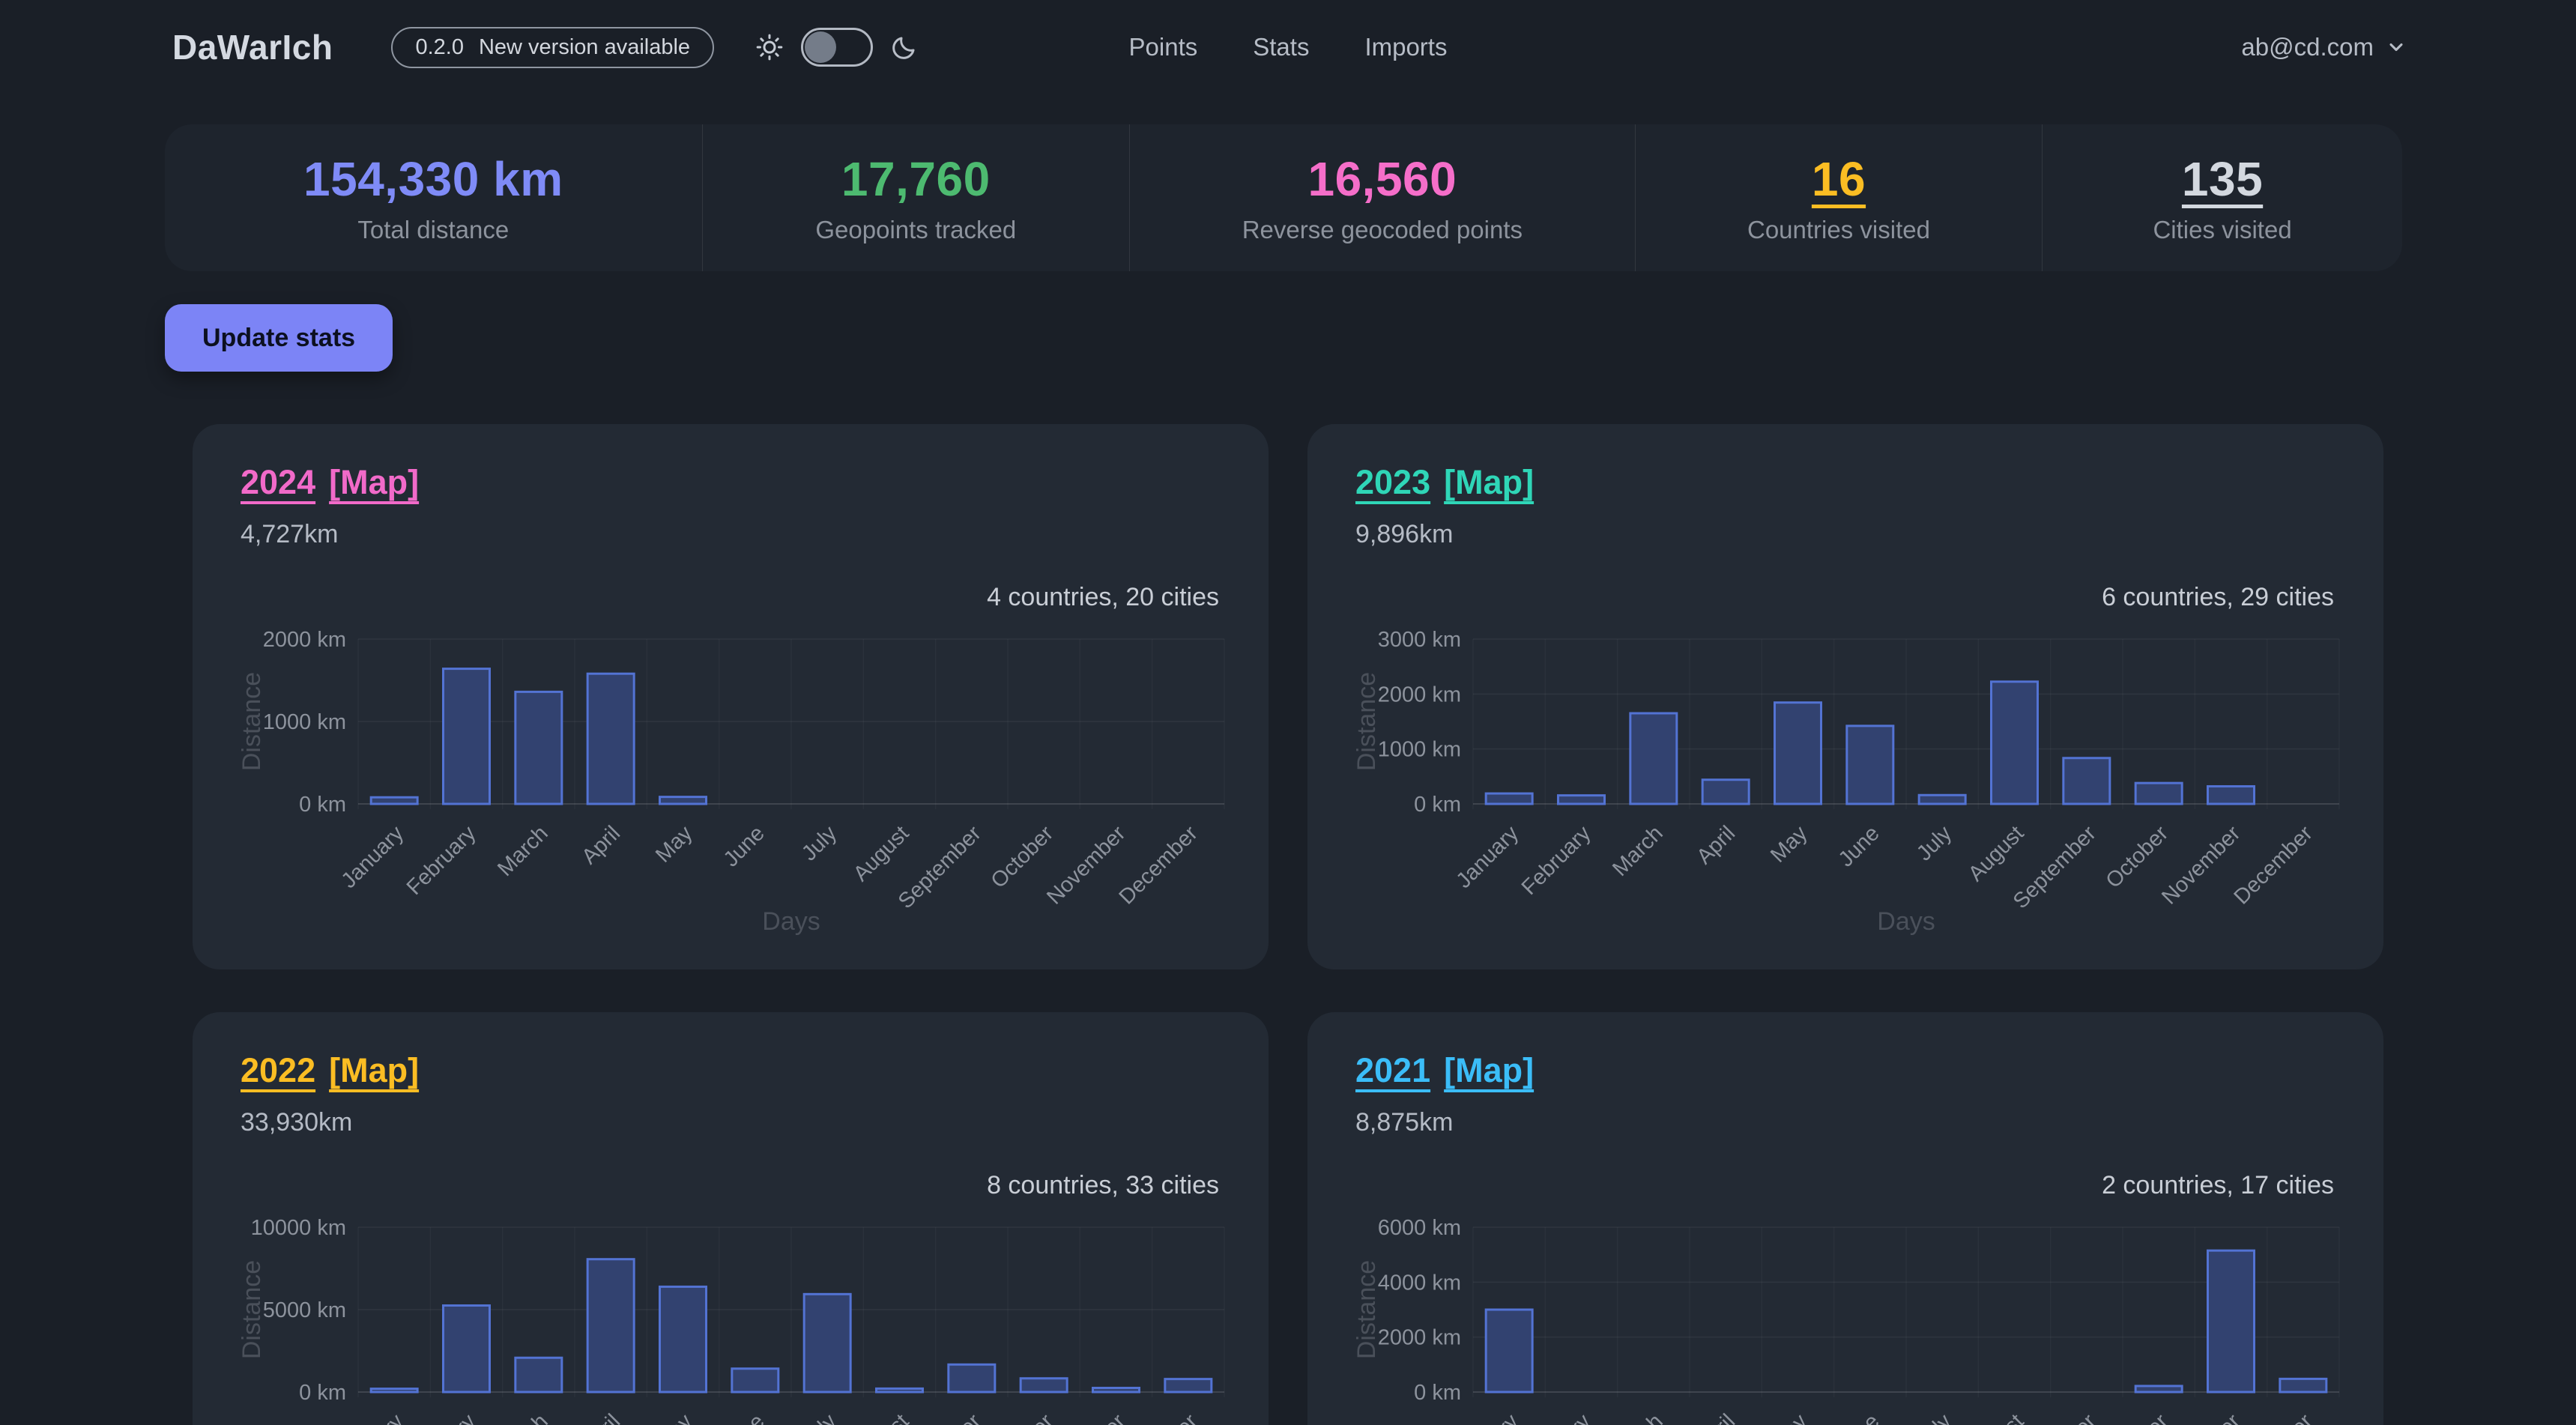 This screenshot has height=1425, width=2576. Describe the element at coordinates (1103, 1185) in the screenshot. I see `year-summary: 8 countries, 33 cities` at that location.